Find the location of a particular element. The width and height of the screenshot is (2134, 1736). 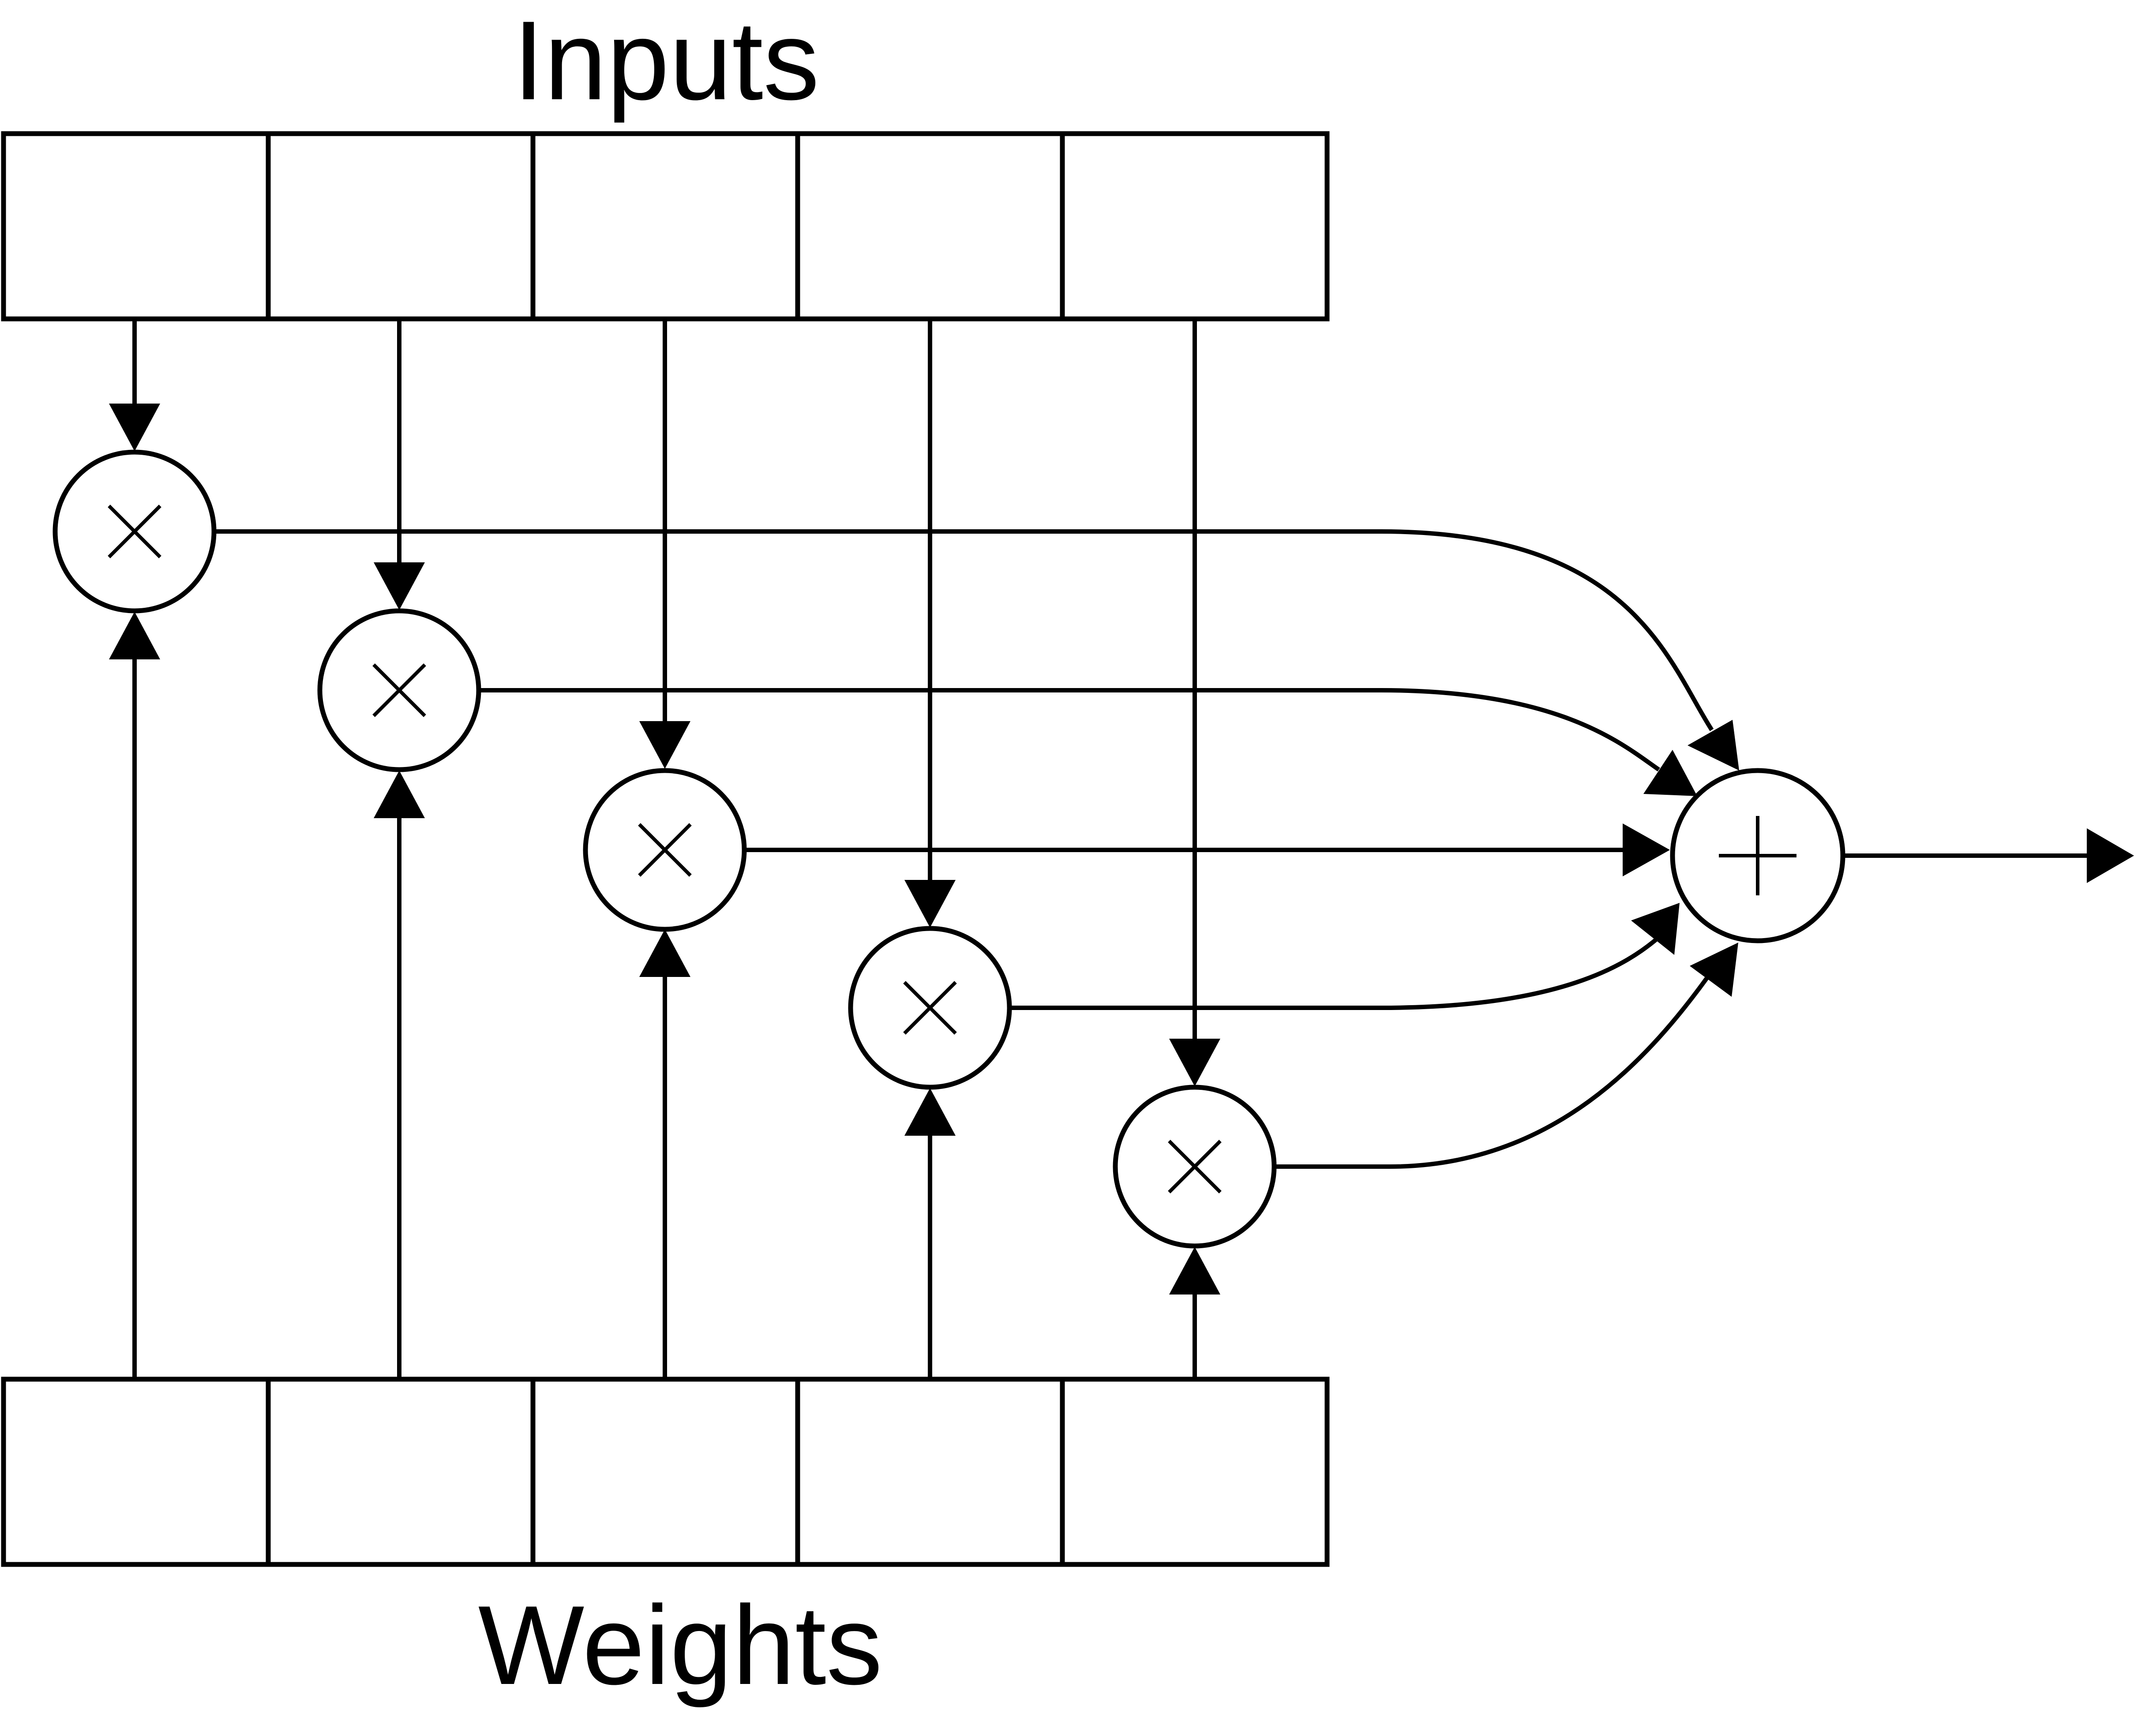

inputs-array is located at coordinates (665, 226).